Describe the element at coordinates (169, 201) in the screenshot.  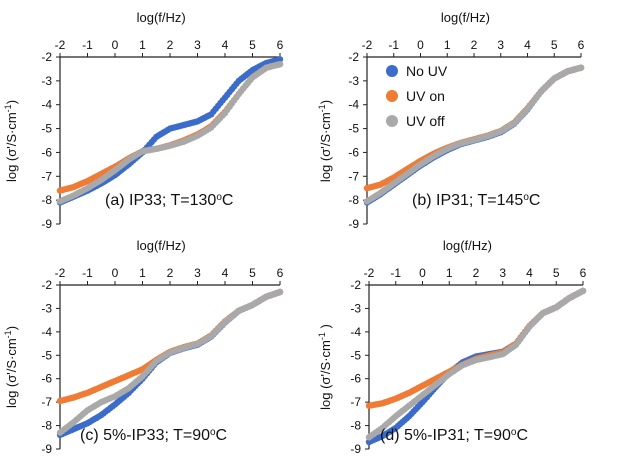
I see `panel-label: (a) IP33; T=130oC` at that location.